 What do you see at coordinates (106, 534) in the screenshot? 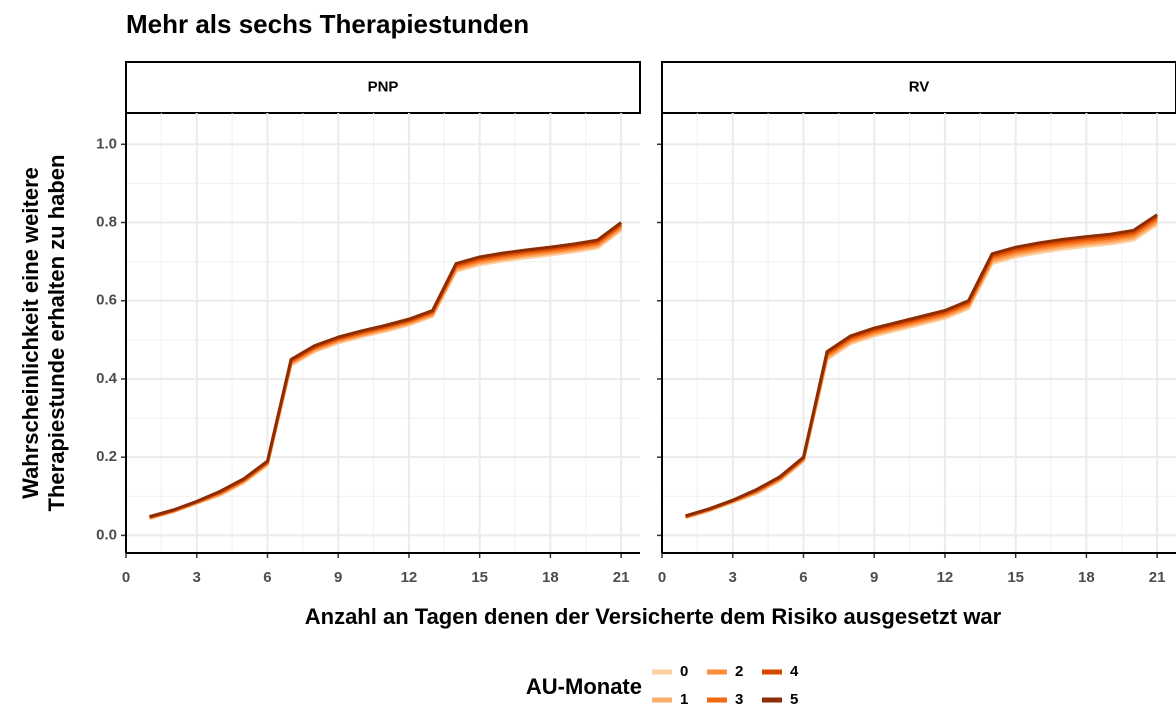
I see `y-tick-label: 0.0` at bounding box center [106, 534].